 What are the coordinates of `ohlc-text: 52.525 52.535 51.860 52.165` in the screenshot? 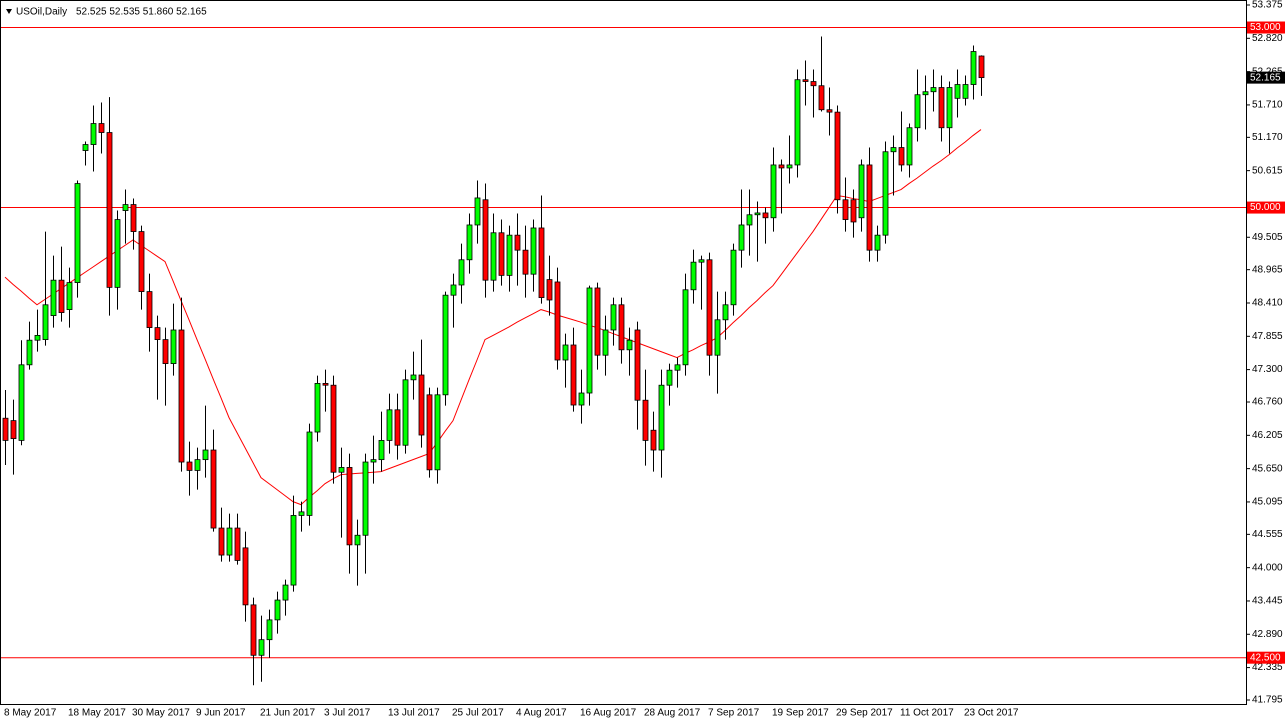 It's located at (141, 12).